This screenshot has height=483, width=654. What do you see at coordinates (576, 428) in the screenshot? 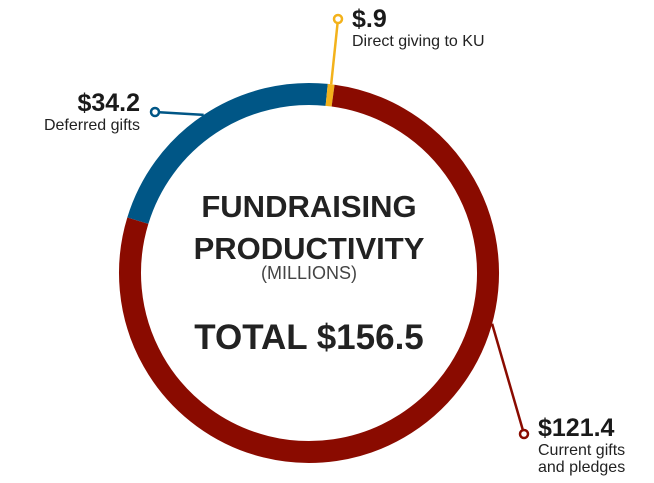
I see `value-label: $121.4` at bounding box center [576, 428].